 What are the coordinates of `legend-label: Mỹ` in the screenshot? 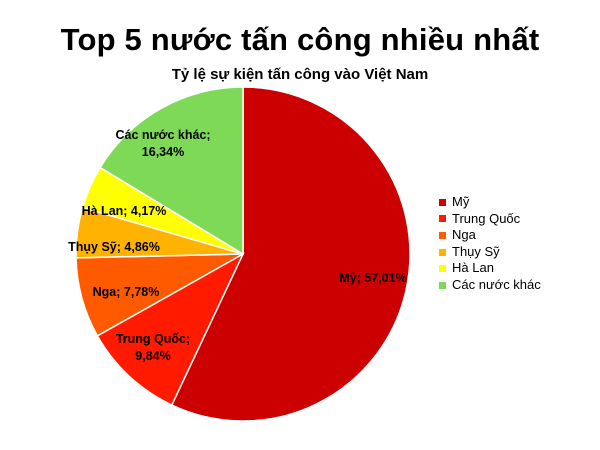 It's located at (461, 201).